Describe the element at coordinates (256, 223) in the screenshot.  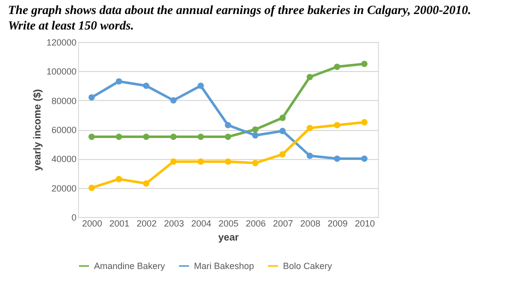
I see `x-tick-label: 2006` at that location.